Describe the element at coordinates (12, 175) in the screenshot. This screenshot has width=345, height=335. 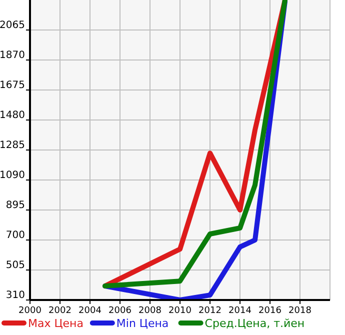
I see `y-tick-label: 1090` at that location.